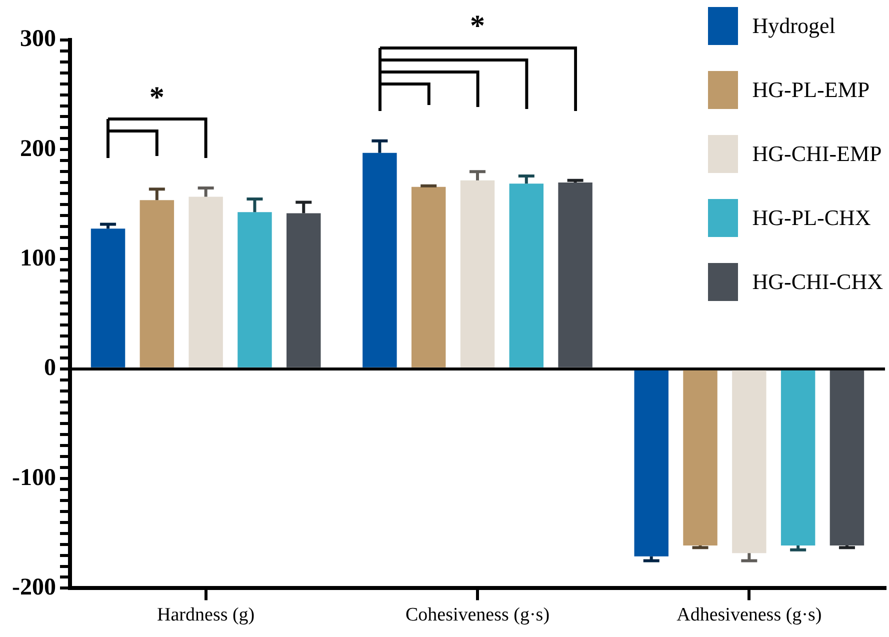 The width and height of the screenshot is (889, 637). Describe the element at coordinates (38, 258) in the screenshot. I see `y-tick-label: 100` at that location.